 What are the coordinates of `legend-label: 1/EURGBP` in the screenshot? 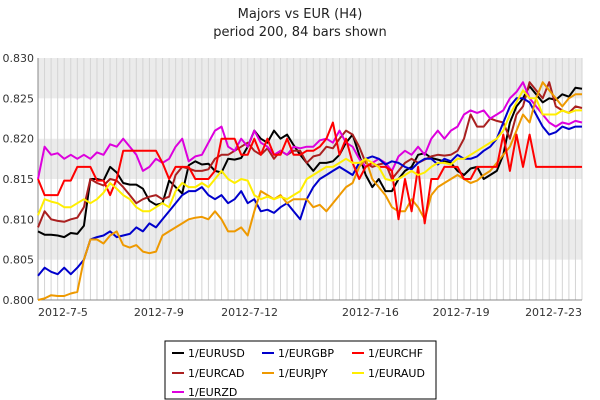 It's located at (306, 353).